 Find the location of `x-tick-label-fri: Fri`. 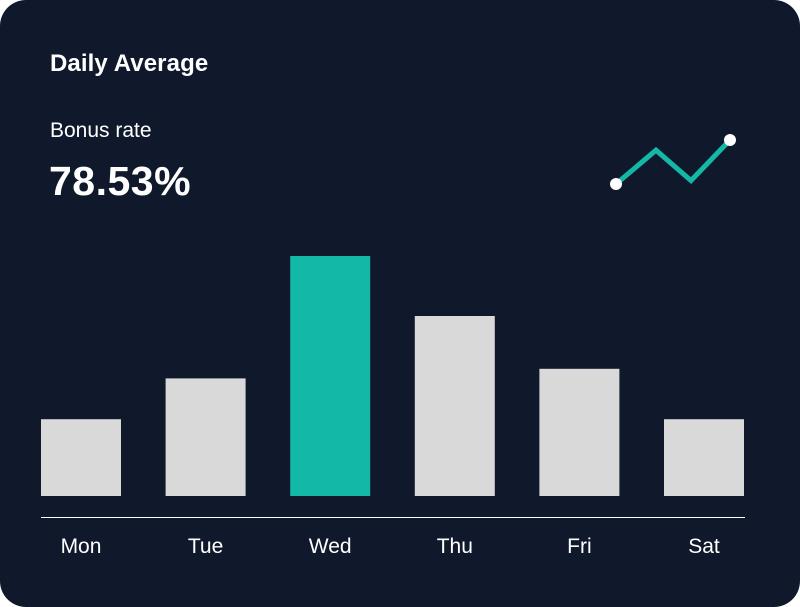

x-tick-label-fri: Fri is located at coordinates (579, 546).